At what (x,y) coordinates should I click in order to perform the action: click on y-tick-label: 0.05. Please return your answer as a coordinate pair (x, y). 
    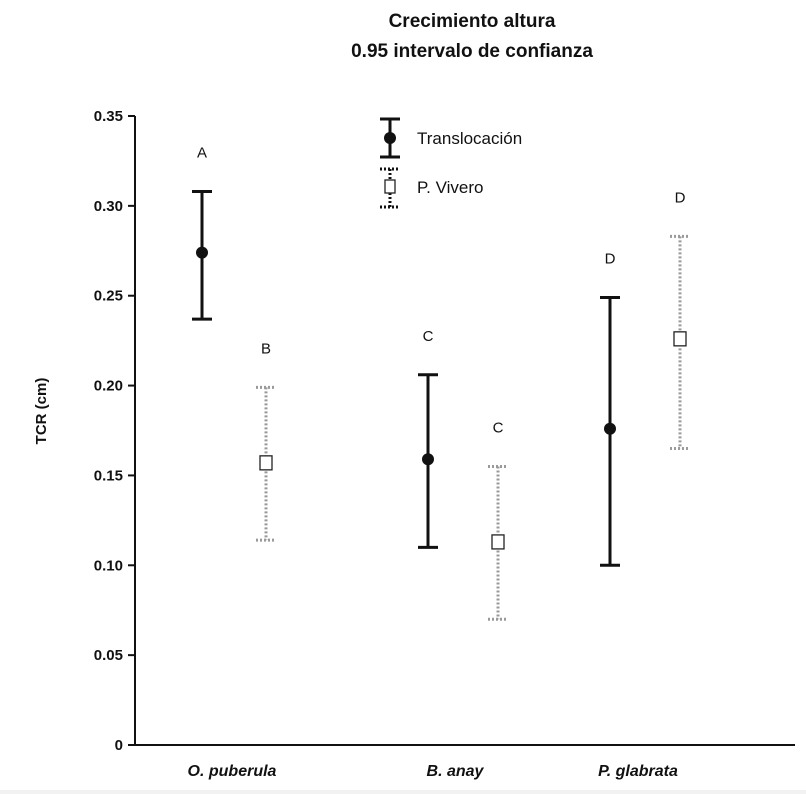
    Looking at the image, I should click on (108, 655).